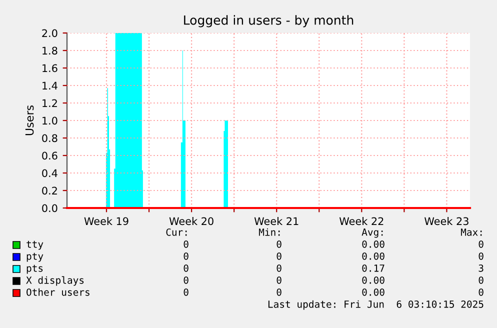 The image size is (497, 328). Describe the element at coordinates (35, 245) in the screenshot. I see `legend-label: tty` at that location.